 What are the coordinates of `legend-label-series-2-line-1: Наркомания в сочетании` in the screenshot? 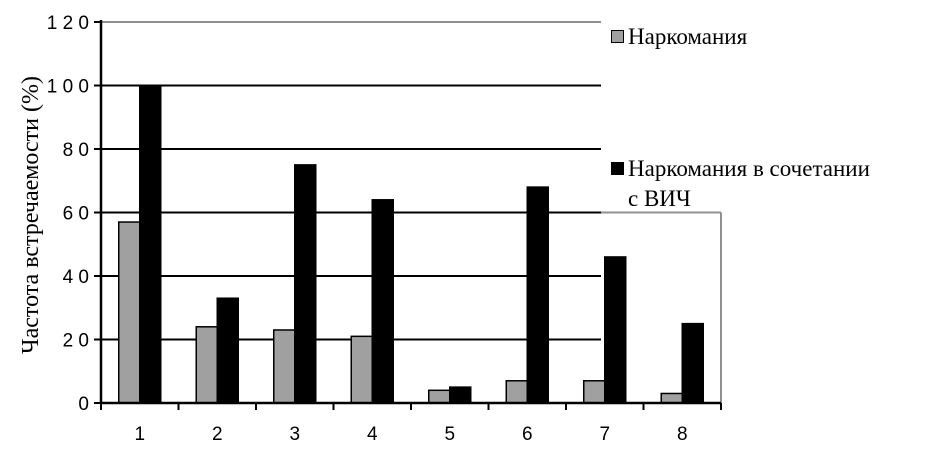 It's located at (749, 168).